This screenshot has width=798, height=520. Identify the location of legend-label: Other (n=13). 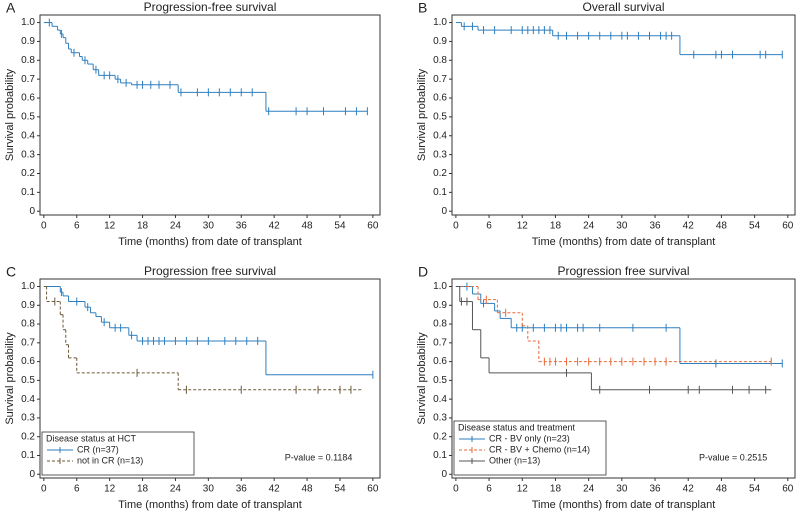
(514, 460).